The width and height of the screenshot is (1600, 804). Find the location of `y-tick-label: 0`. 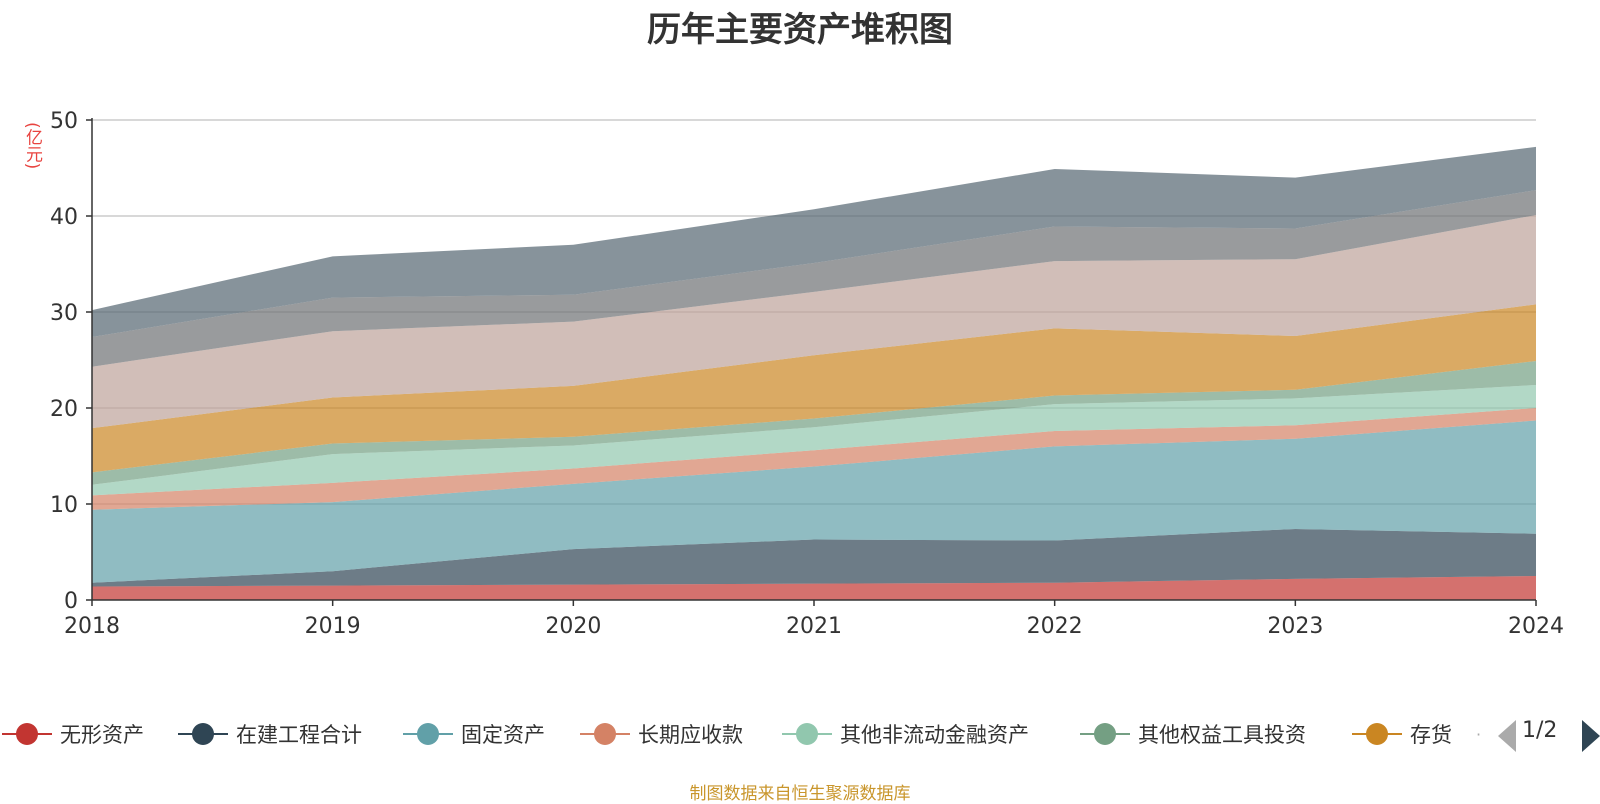

y-tick-label: 0 is located at coordinates (71, 601).